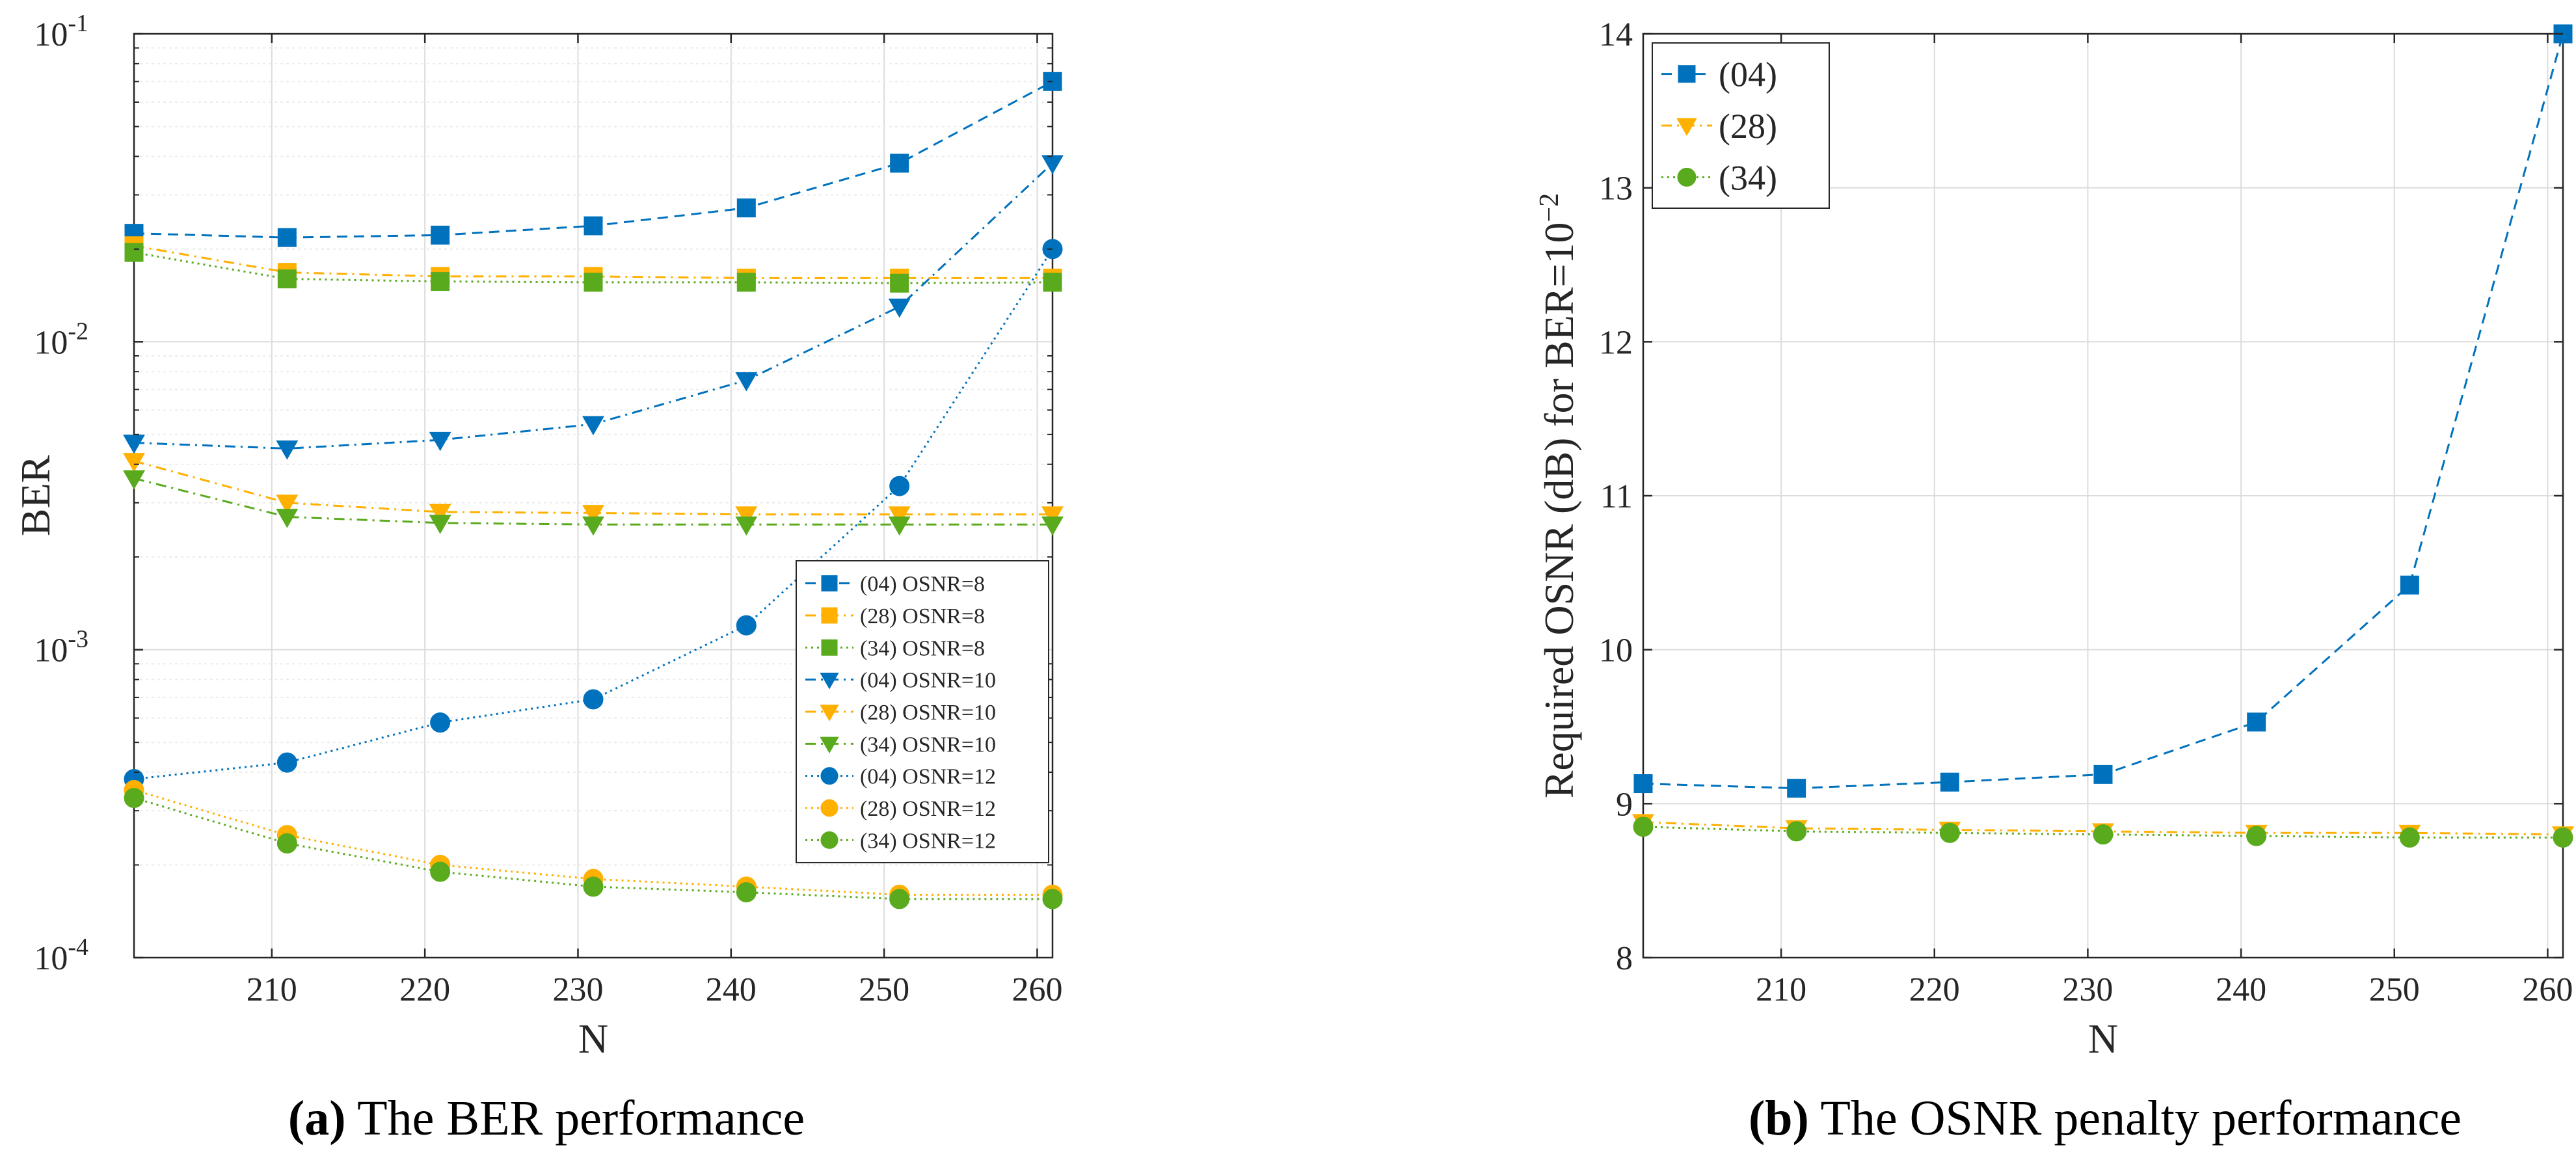 The height and width of the screenshot is (1158, 2576). What do you see at coordinates (1616, 34) in the screenshot?
I see `y-tick-label: 14` at bounding box center [1616, 34].